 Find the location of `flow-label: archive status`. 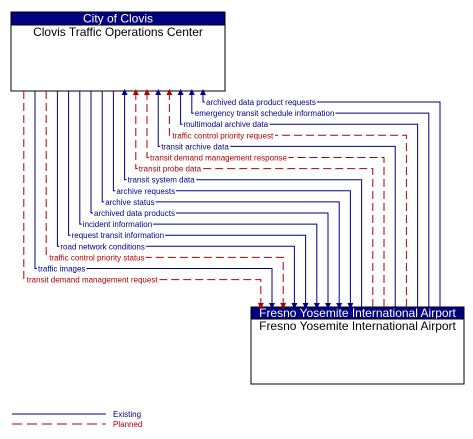

flow-label: archive status is located at coordinates (129, 202).